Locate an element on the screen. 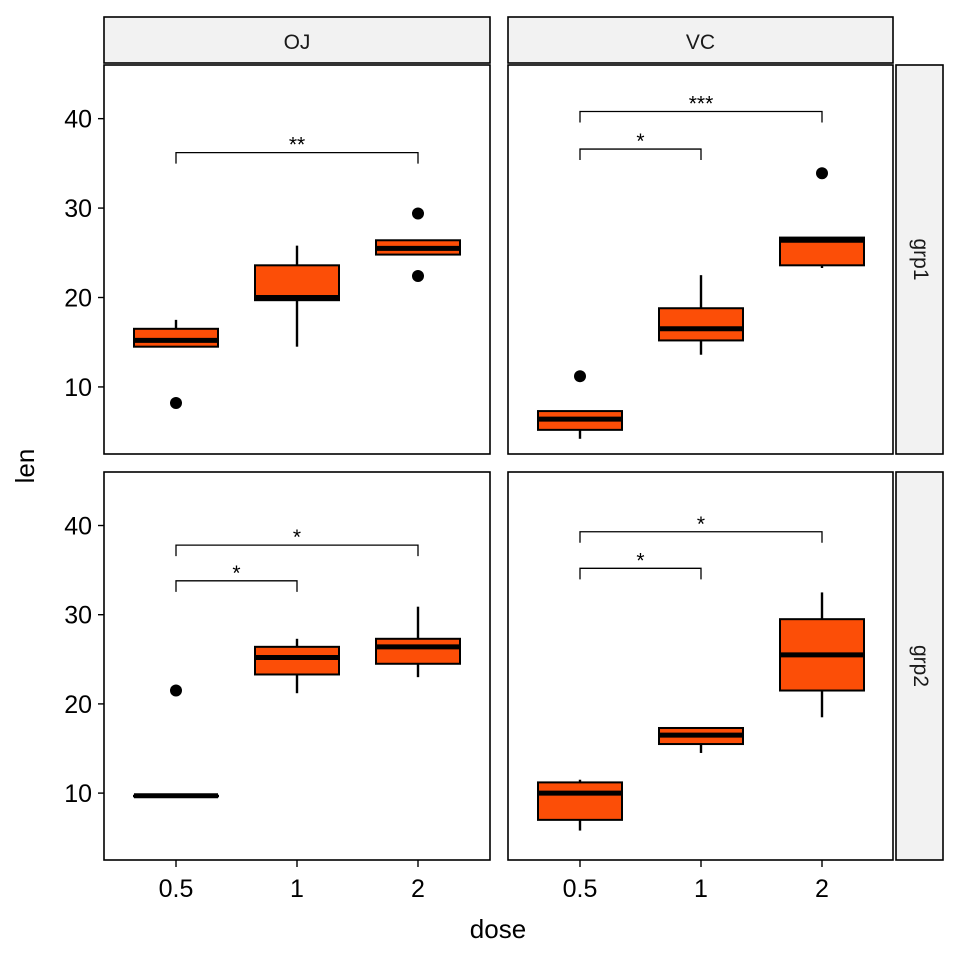 Image resolution: width=960 pixels, height=960 pixels. comparison-bracket: *** is located at coordinates (701, 108).